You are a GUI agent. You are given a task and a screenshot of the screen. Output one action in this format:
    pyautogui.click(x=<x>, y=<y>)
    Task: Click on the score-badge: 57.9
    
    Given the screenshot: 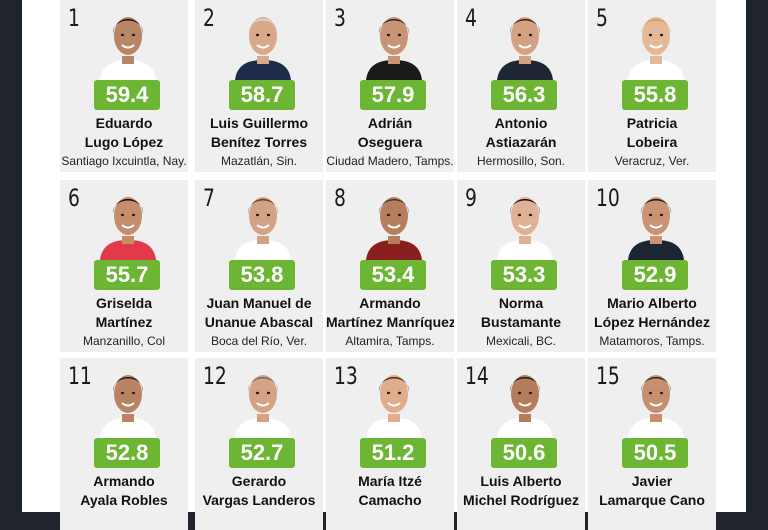 What is the action you would take?
    pyautogui.click(x=393, y=95)
    